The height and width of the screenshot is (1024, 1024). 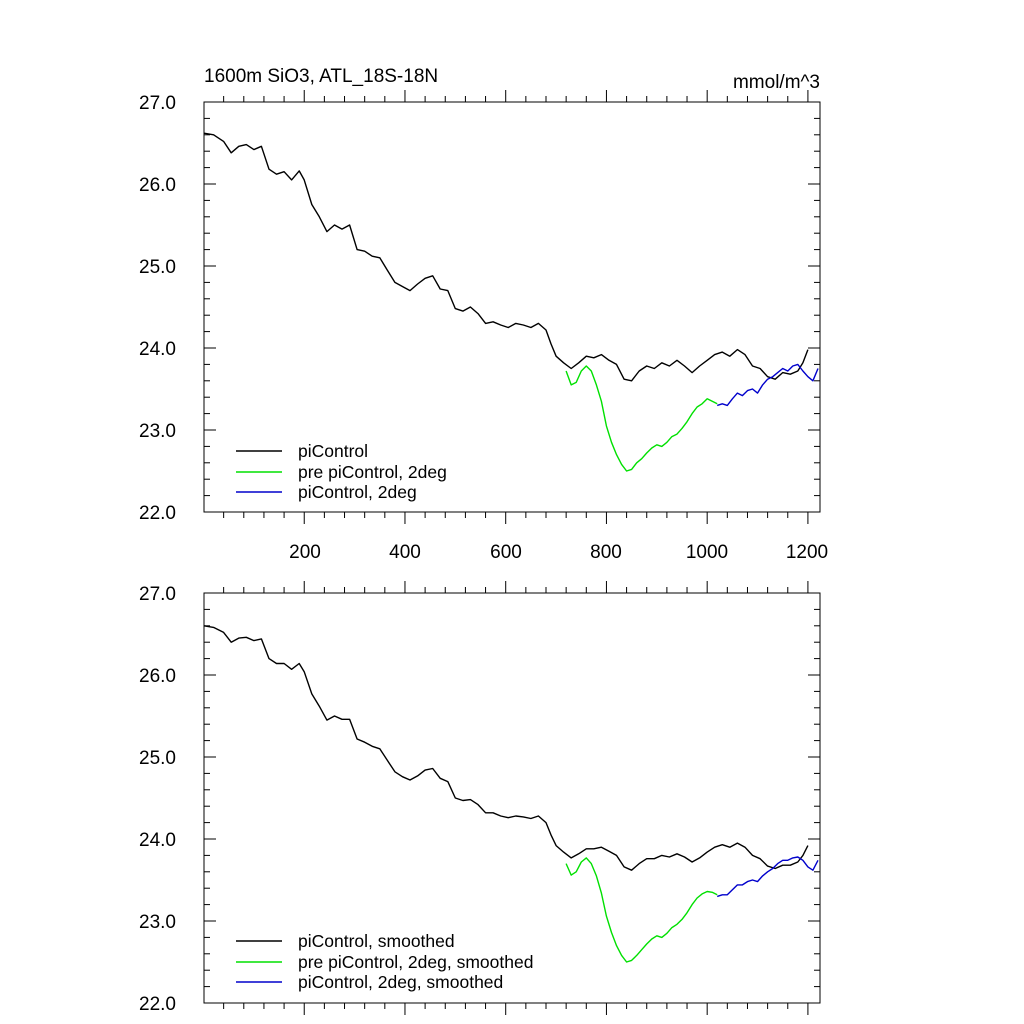 I want to click on x-tick-label: 600, so click(x=506, y=552).